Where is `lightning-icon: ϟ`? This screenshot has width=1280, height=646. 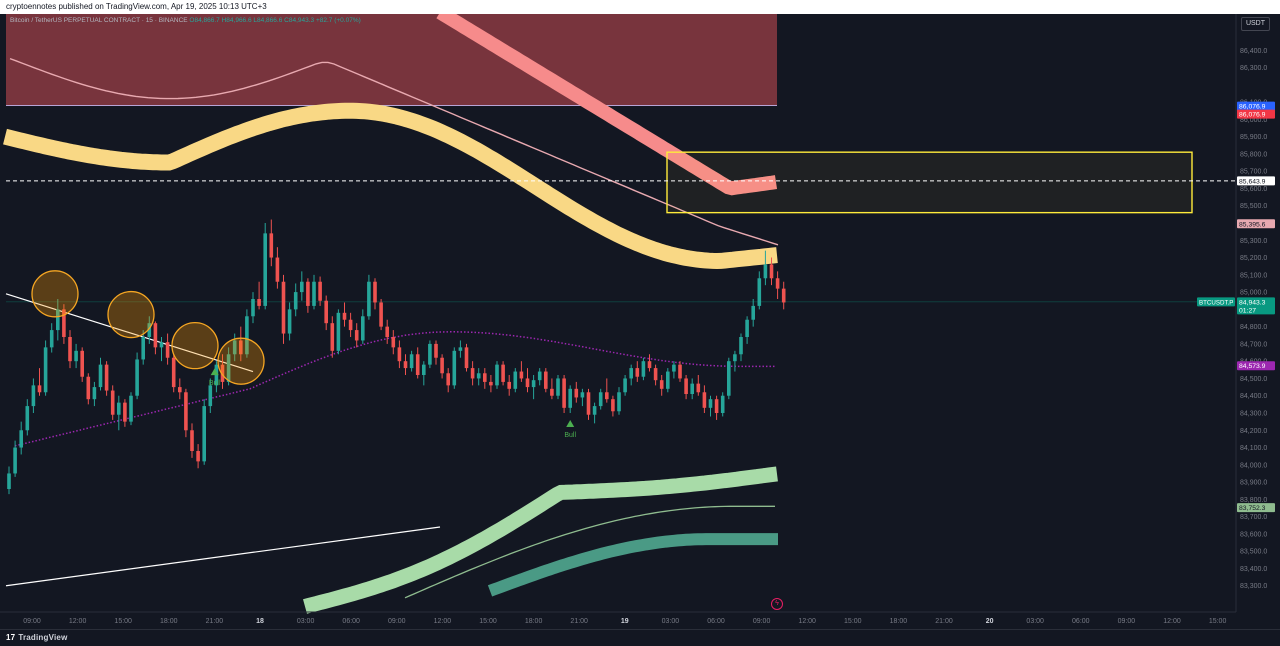 lightning-icon: ϟ is located at coordinates (777, 604).